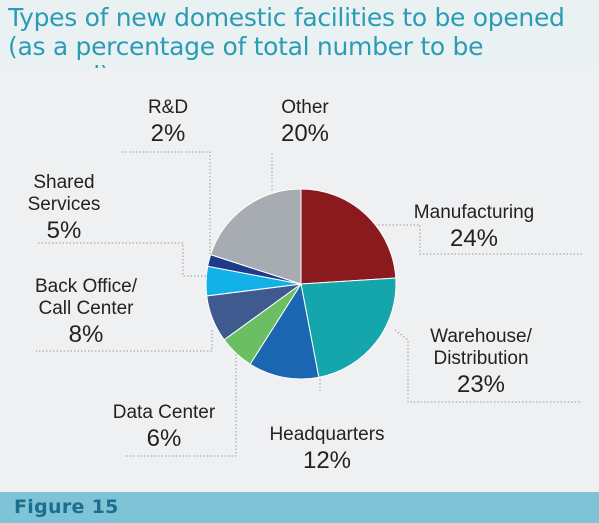  What do you see at coordinates (66, 507) in the screenshot?
I see `figure-label: Figure 15` at bounding box center [66, 507].